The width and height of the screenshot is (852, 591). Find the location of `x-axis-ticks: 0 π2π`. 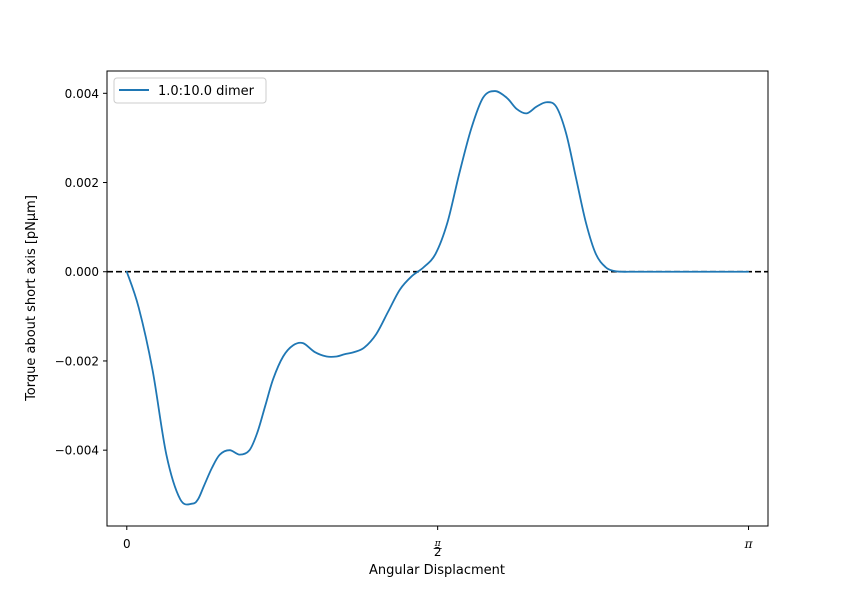

x-axis-ticks: 0 π2π is located at coordinates (438, 542).